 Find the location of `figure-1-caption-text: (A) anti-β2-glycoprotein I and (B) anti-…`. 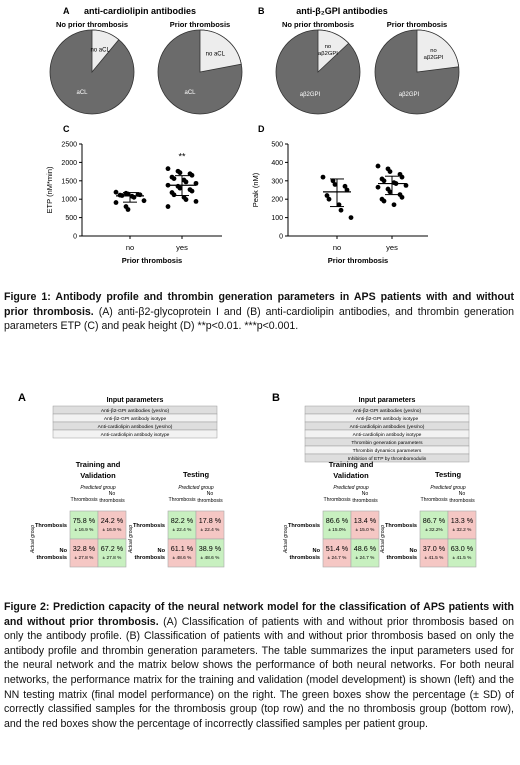

figure-1-caption-text: (A) anti-β2-glycoprotein I and (B) anti-… is located at coordinates (259, 319).